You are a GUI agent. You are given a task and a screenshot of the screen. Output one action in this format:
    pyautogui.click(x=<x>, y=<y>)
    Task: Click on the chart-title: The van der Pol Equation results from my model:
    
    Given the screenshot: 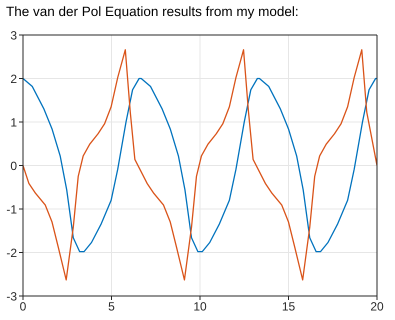 What is the action you would take?
    pyautogui.click(x=152, y=11)
    